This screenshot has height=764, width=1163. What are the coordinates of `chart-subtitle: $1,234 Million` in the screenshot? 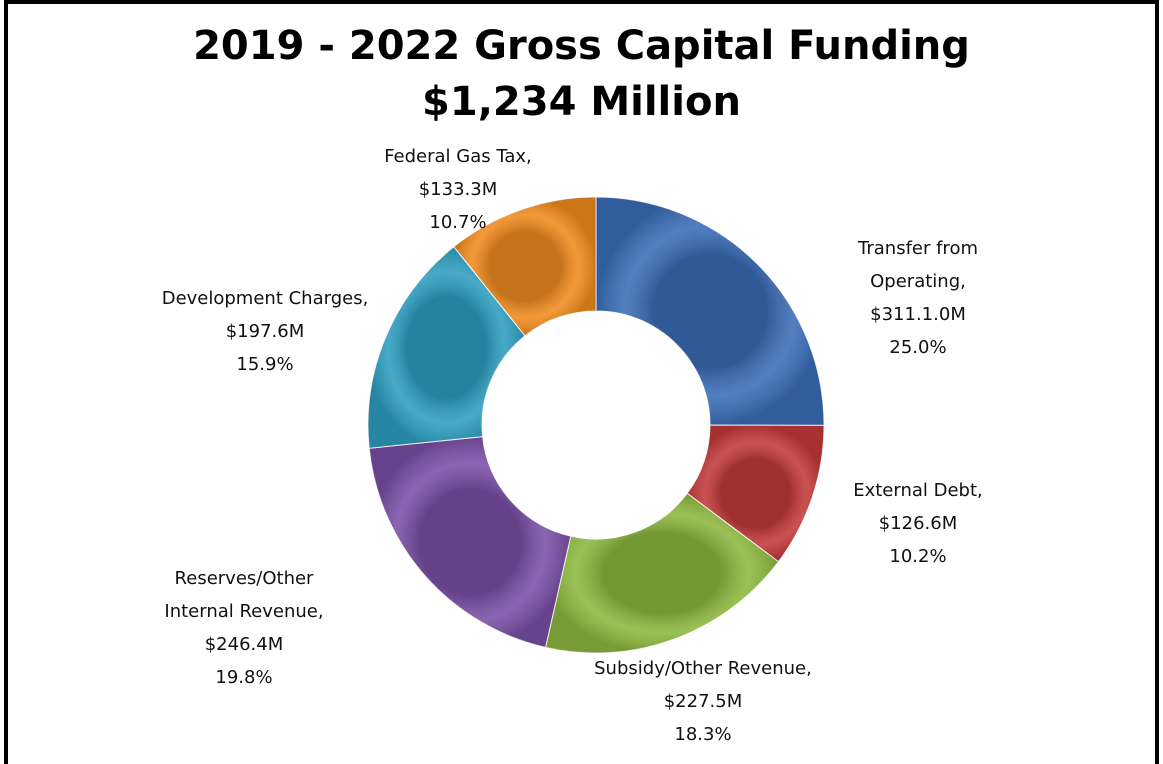 It's located at (581, 102).